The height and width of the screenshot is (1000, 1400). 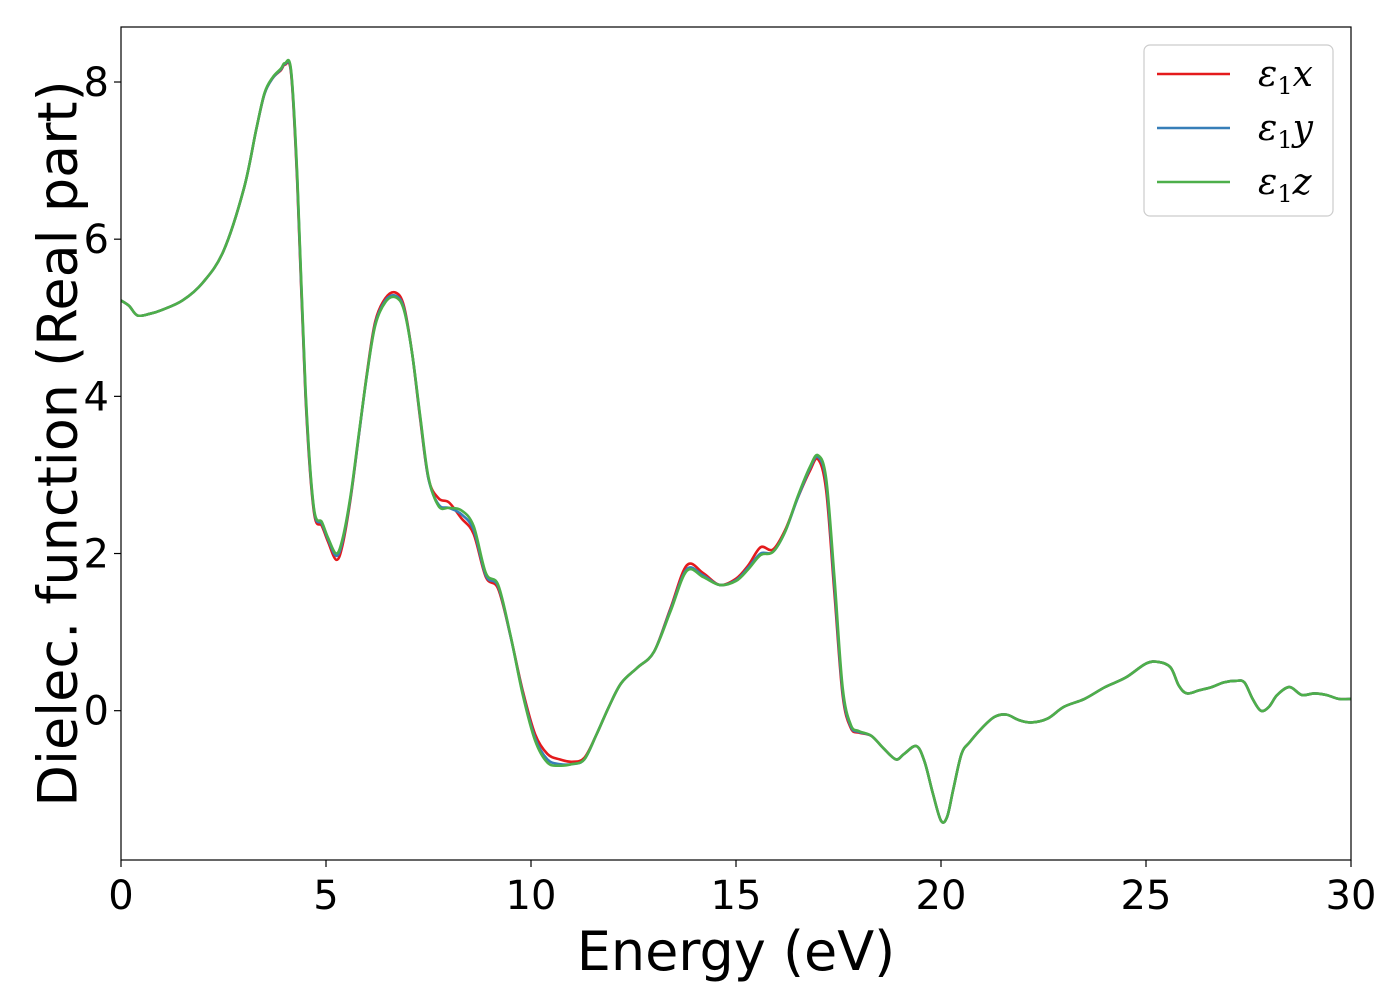 I want to click on y-axis-label: Dielec. function (Real part), so click(x=58, y=443).